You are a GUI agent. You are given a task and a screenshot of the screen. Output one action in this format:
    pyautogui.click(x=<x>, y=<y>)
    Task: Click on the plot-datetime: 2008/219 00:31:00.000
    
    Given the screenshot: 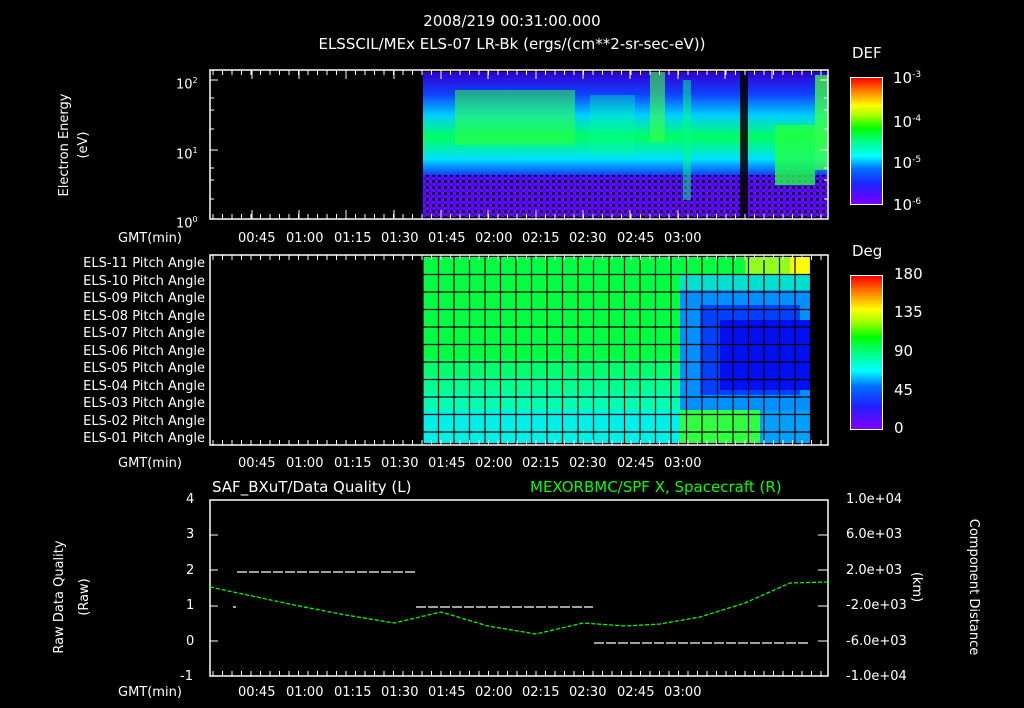 What is the action you would take?
    pyautogui.click(x=512, y=21)
    